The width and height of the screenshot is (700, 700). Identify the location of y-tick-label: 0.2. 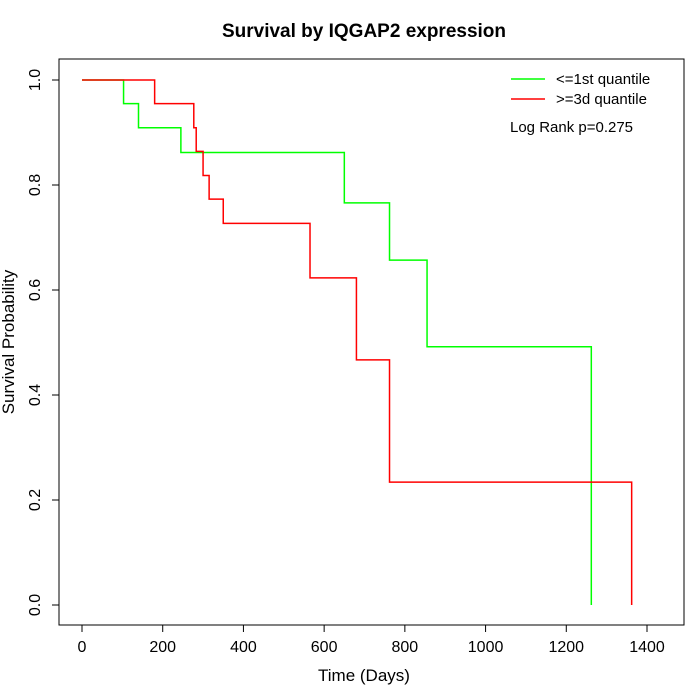
(35, 500).